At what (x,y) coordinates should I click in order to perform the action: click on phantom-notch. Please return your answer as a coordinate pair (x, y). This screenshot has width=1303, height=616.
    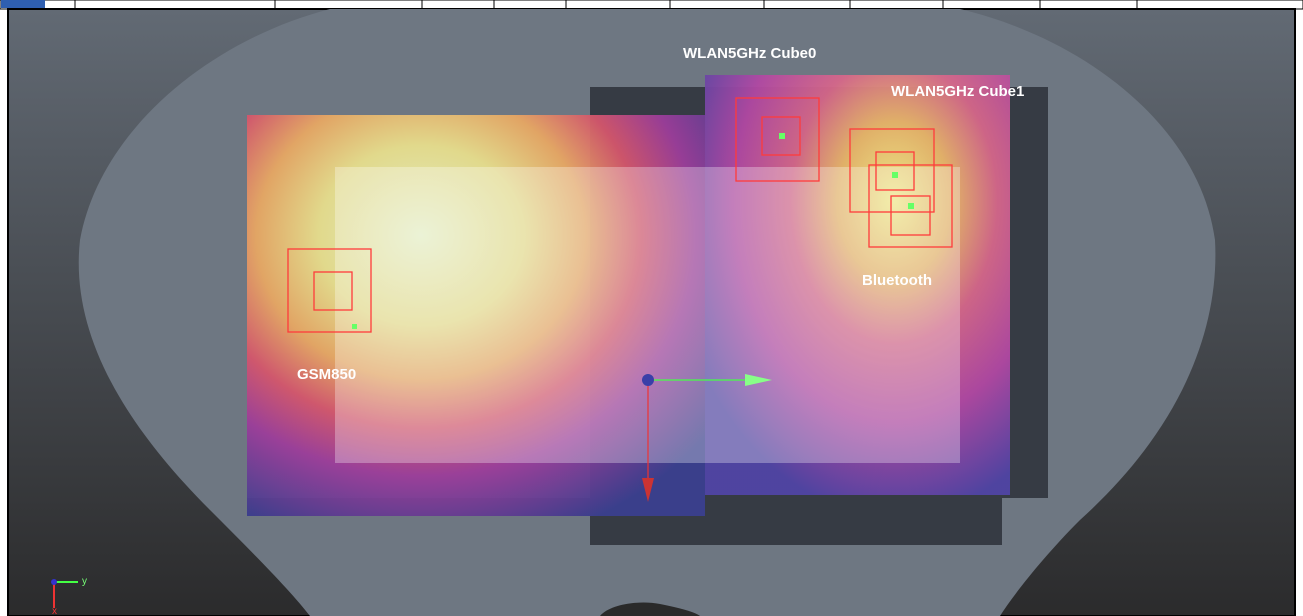
    Looking at the image, I should click on (650, 609).